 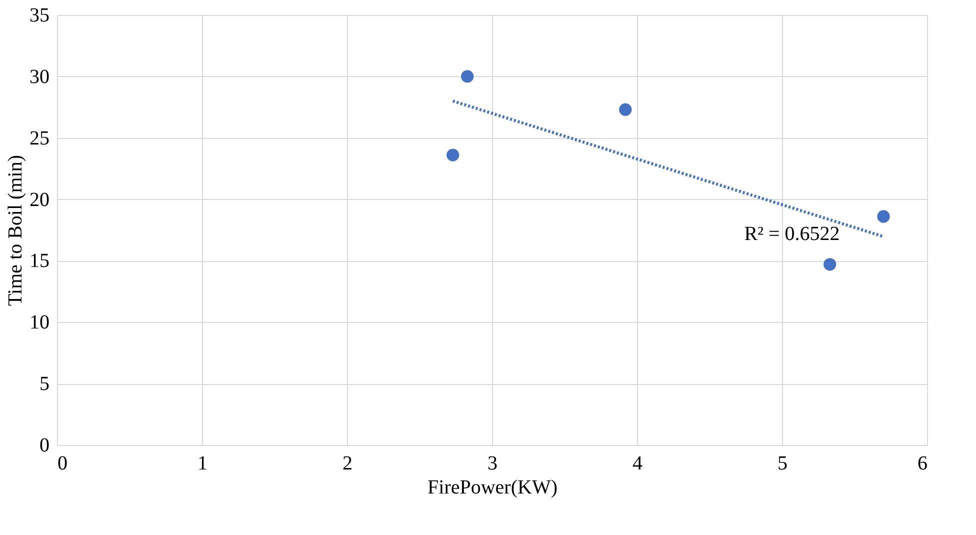 What do you see at coordinates (637, 463) in the screenshot?
I see `x-tick-label: 4` at bounding box center [637, 463].